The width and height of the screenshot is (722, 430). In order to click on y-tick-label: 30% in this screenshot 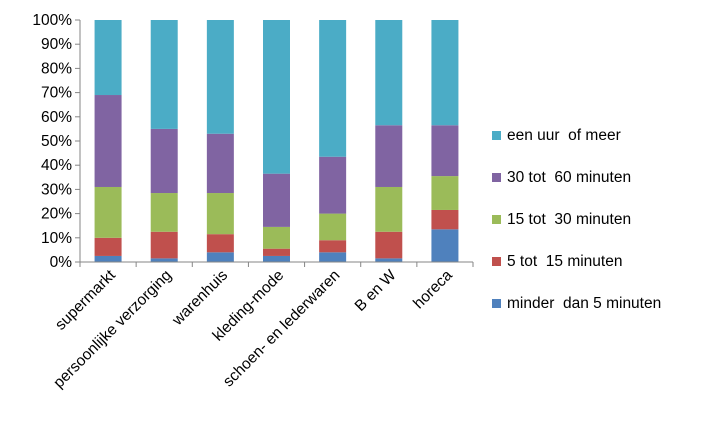, I will do `click(56, 189)`.